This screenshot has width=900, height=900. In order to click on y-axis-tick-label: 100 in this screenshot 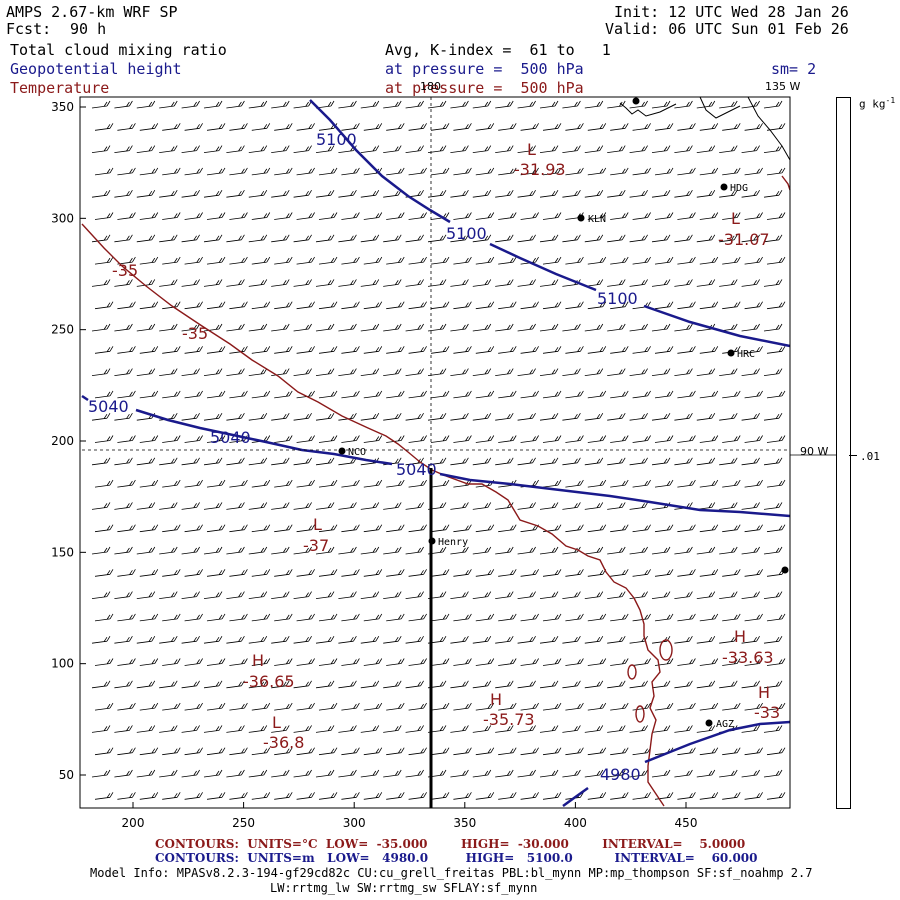, I will do `click(62, 664)`.